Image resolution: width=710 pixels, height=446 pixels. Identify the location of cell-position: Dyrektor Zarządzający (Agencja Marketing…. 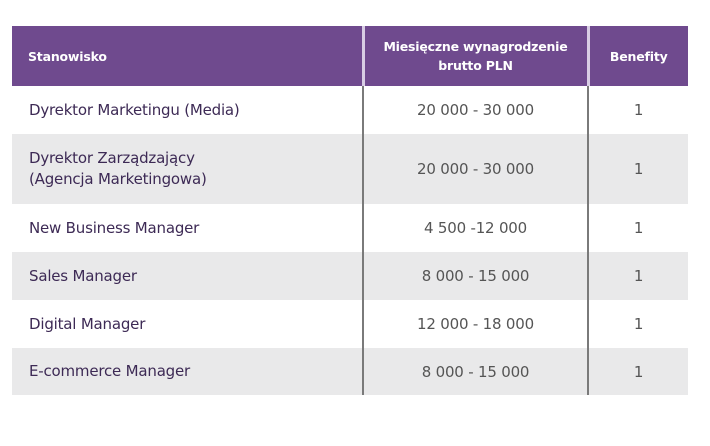
(187, 169).